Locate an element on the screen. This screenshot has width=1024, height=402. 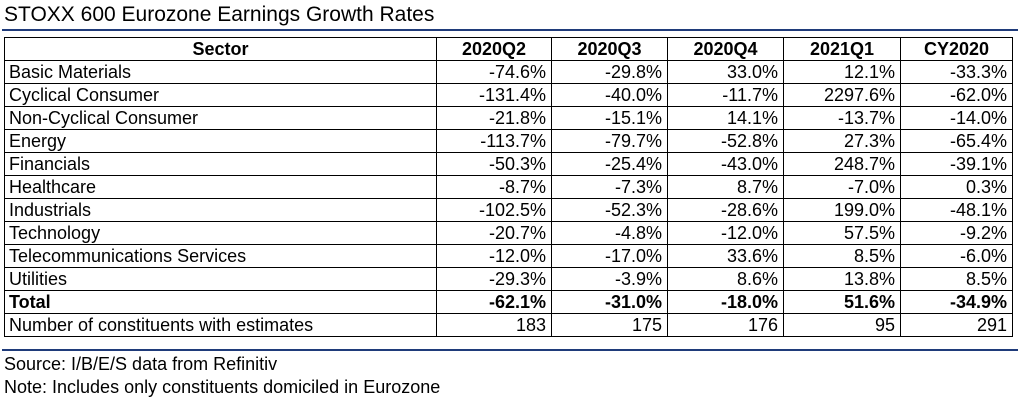
table-cell: 0.3% is located at coordinates (956, 187).